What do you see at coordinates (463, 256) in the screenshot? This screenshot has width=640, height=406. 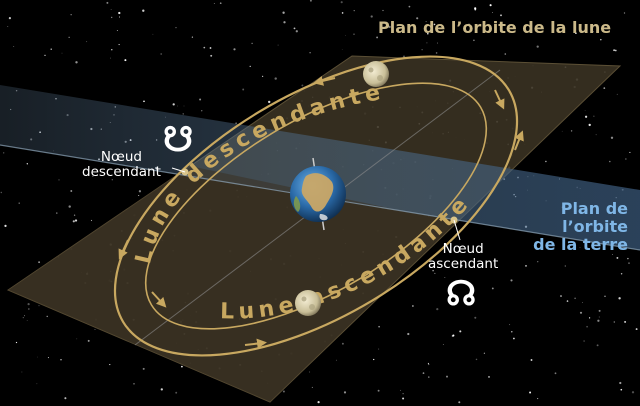 I see `ascending-node-label: Nœud ascendant` at bounding box center [463, 256].